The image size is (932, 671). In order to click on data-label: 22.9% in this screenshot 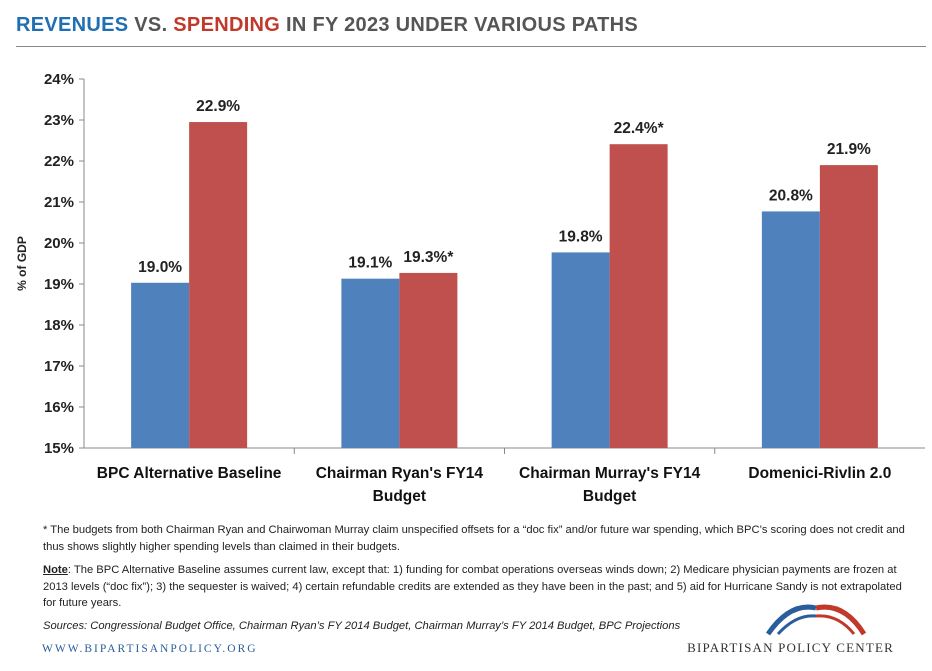, I will do `click(218, 106)`.